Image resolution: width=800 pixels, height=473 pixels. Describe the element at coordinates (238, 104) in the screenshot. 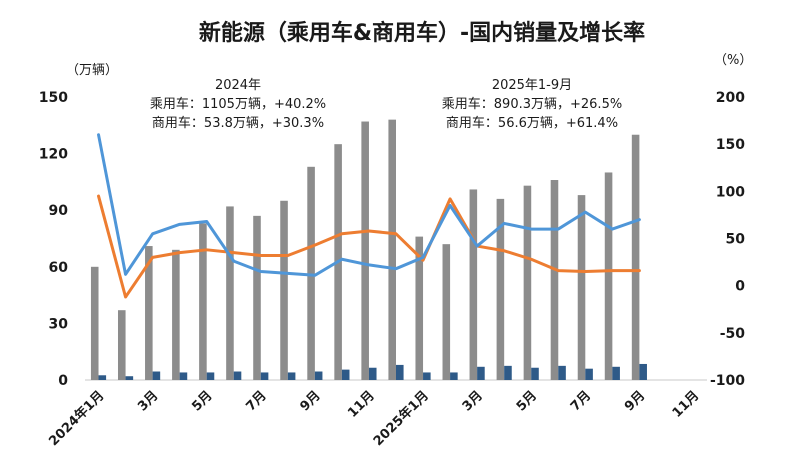

I see `annotation-1-line-2: 乘用车：1105万辆，+40.2%` at that location.